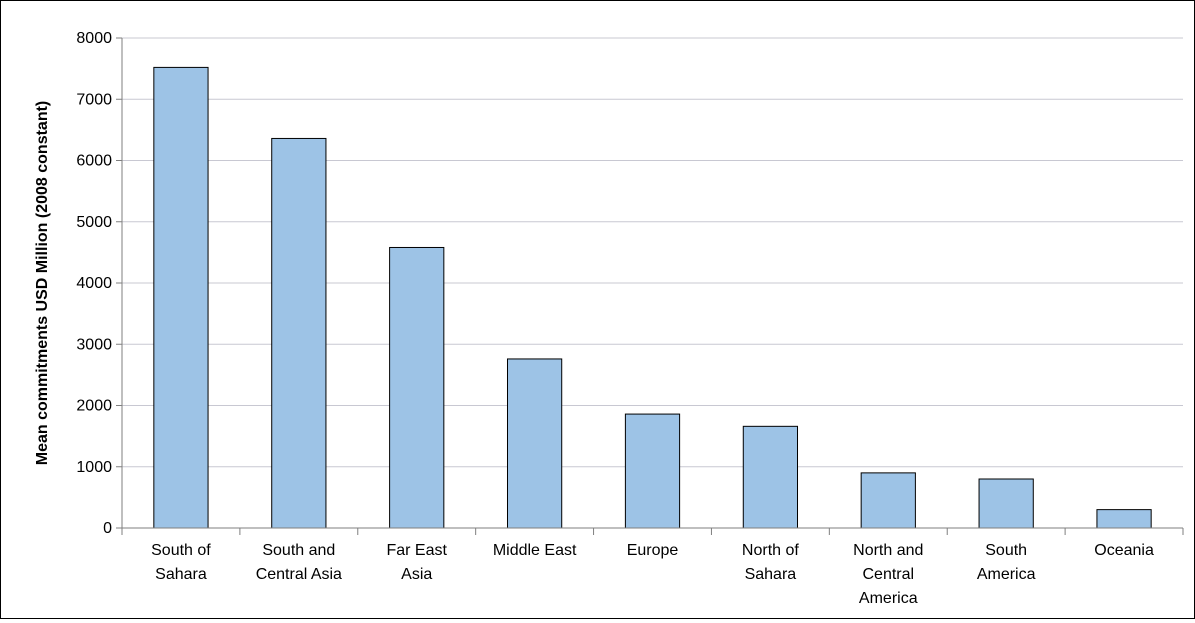 The height and width of the screenshot is (623, 1195). What do you see at coordinates (535, 550) in the screenshot?
I see `x-category-label: Middle East` at bounding box center [535, 550].